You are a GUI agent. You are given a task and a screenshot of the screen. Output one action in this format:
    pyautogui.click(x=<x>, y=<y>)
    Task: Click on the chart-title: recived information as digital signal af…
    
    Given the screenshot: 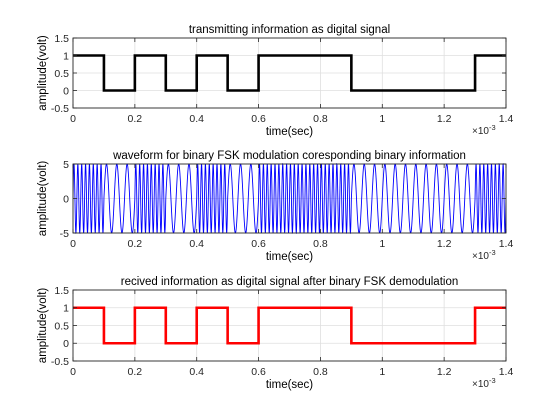 What is the action you would take?
    pyautogui.click(x=290, y=282)
    